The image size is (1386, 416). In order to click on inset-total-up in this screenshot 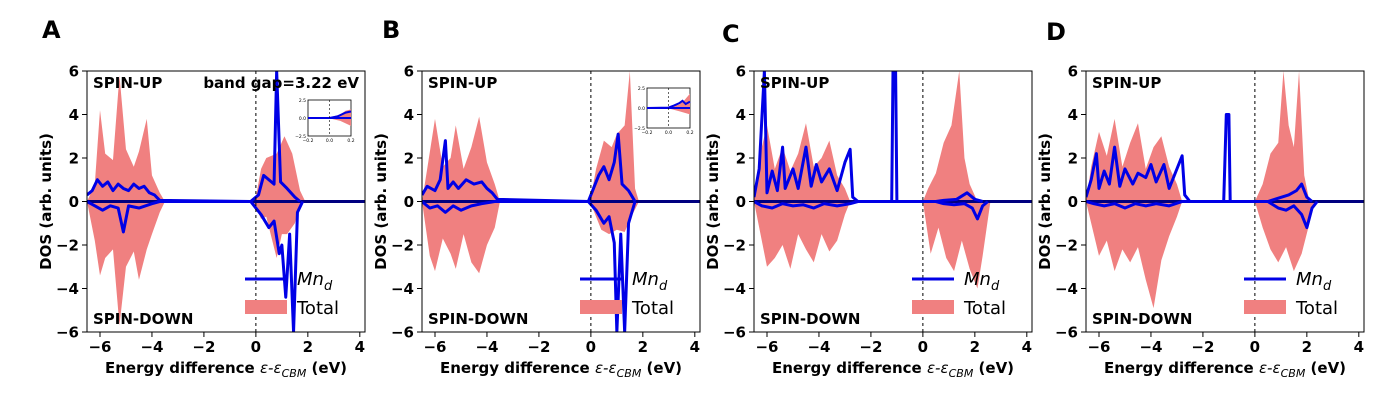, I will do `click(668, 100)`.